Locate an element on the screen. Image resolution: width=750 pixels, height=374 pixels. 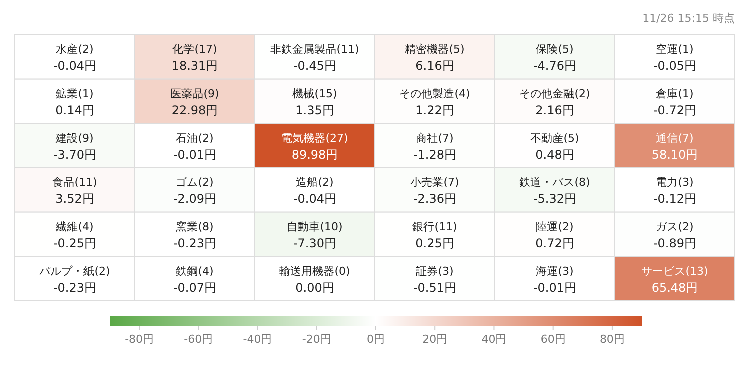
data-label: 保険(5) -4.76円 is located at coordinates (555, 58).